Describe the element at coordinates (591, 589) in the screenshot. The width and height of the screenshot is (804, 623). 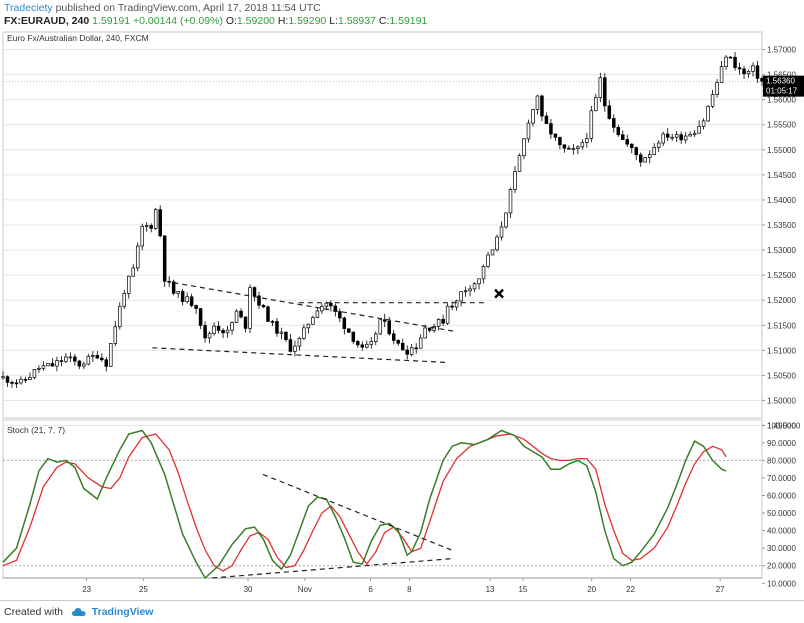
I see `time-tick-label: 20` at that location.